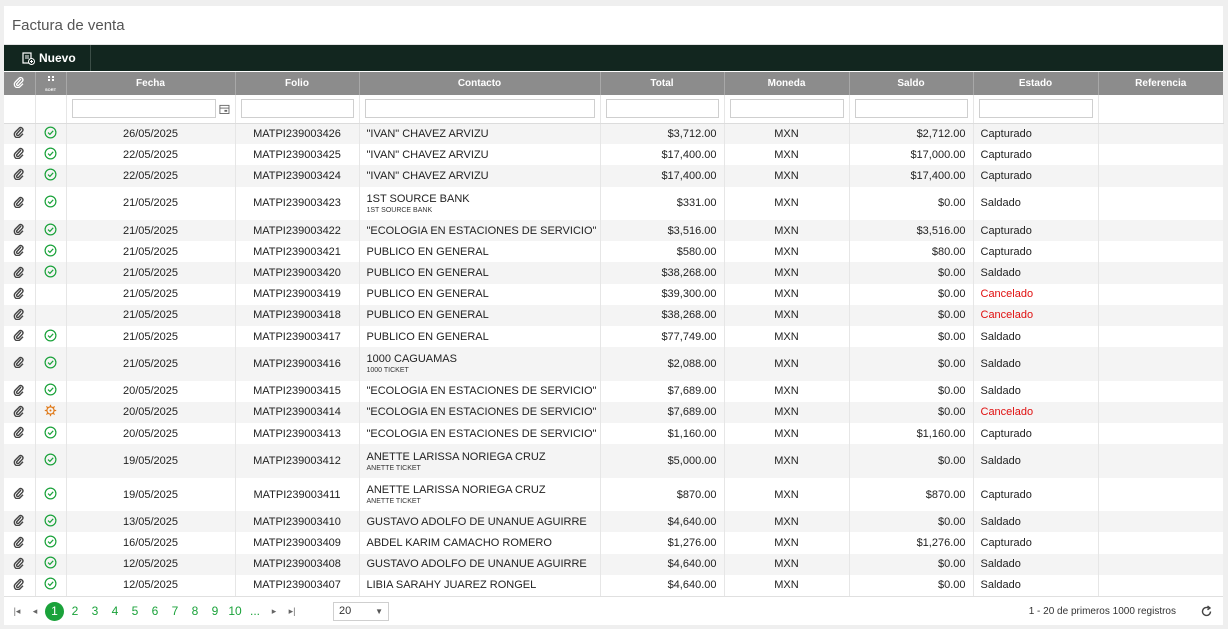 This screenshot has width=1228, height=629. Describe the element at coordinates (361, 611) in the screenshot. I see `page-size-select: 20 ▼` at that location.